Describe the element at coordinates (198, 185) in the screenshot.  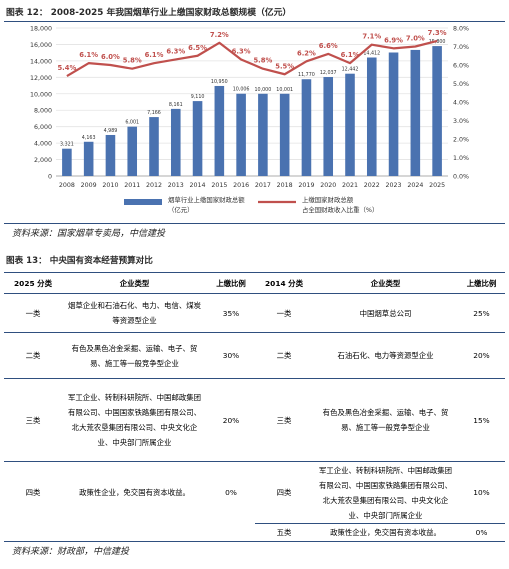
I see `x-tick-label: 2014` at that location.